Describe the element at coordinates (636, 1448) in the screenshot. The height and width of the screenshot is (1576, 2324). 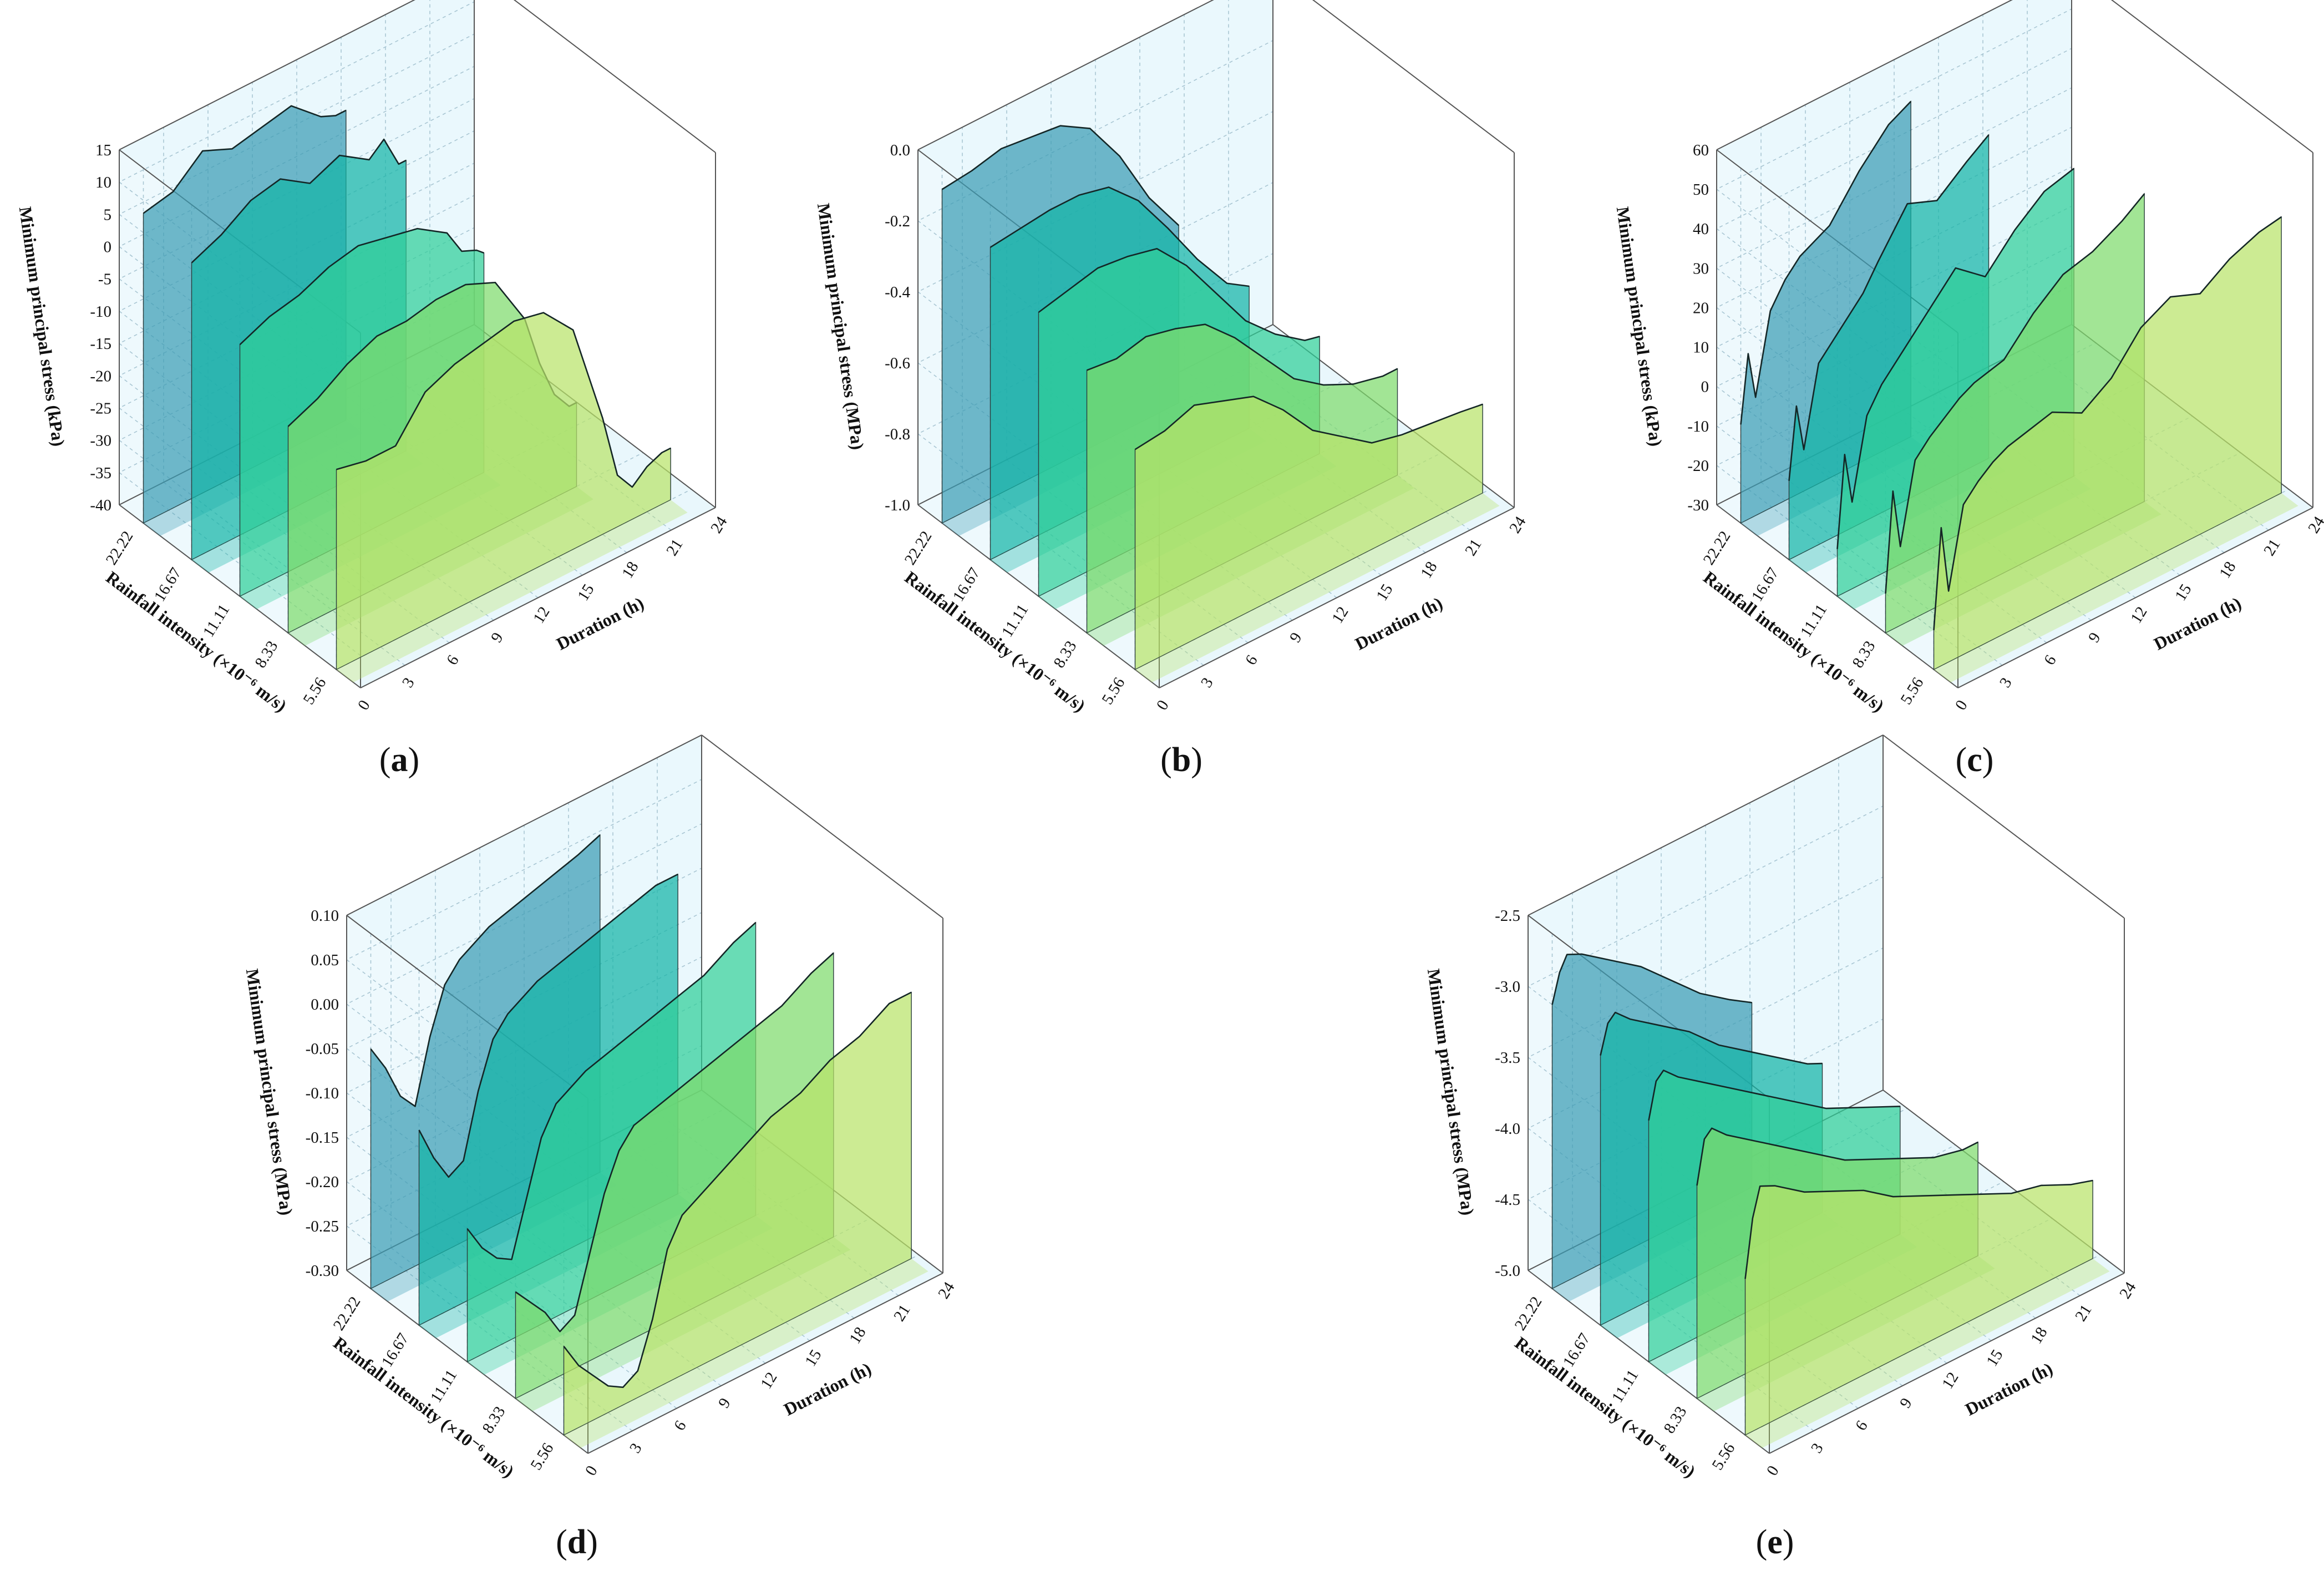
I see `x-tick-label: 3` at that location.